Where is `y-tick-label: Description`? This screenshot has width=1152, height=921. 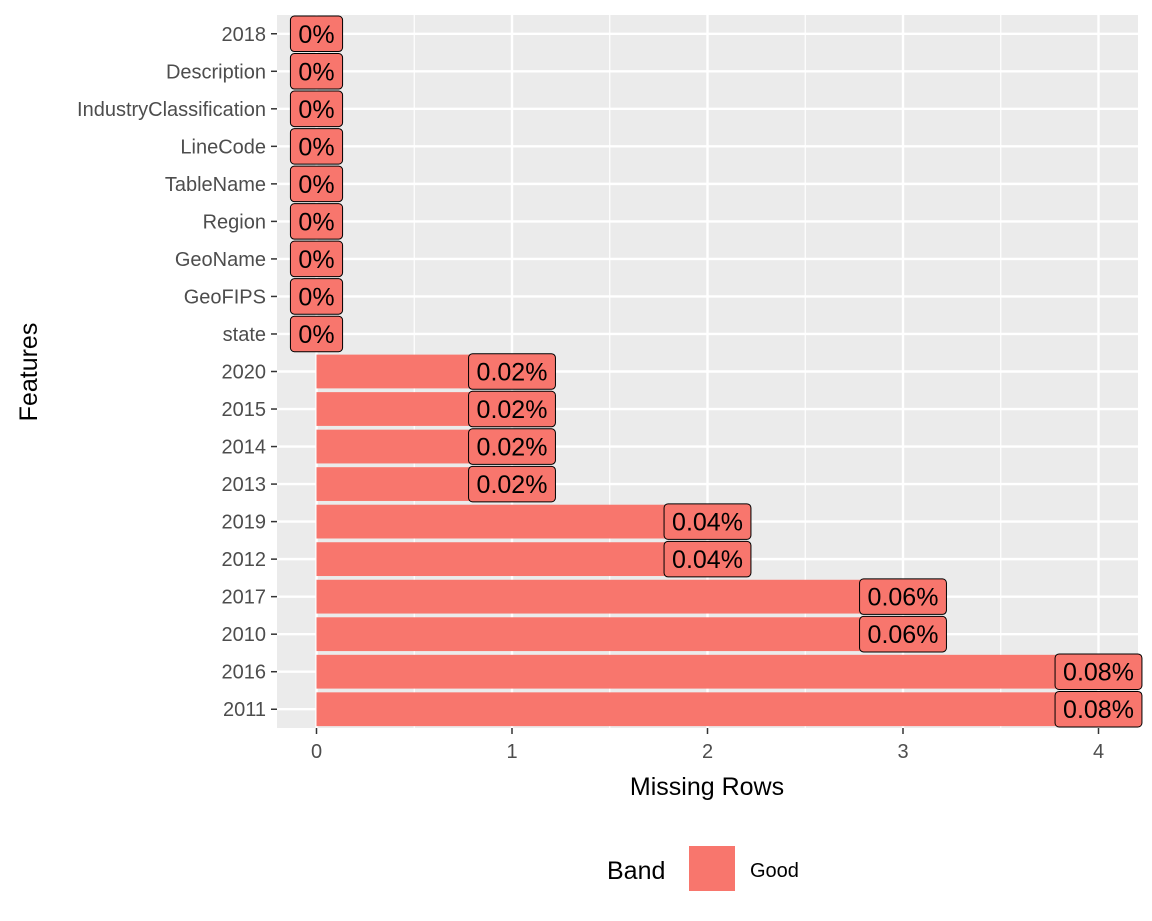 y-tick-label: Description is located at coordinates (216, 72).